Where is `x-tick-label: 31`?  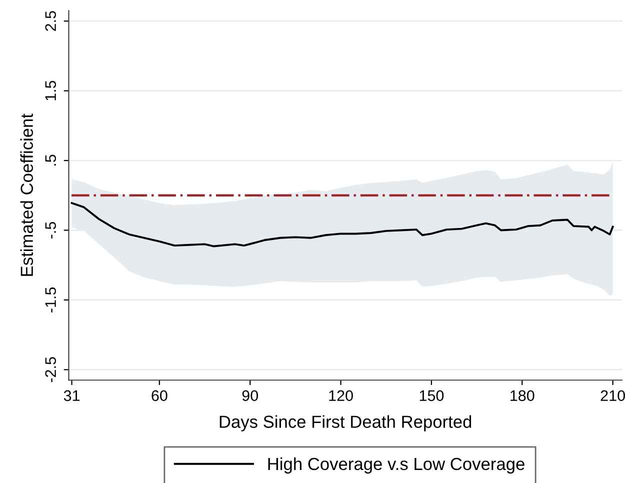 x-tick-label: 31 is located at coordinates (72, 396).